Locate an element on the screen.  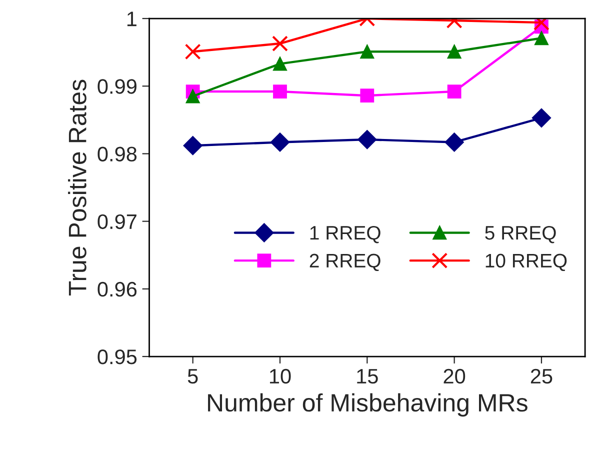
y-tick-label: 0.95 is located at coordinates (117, 357).